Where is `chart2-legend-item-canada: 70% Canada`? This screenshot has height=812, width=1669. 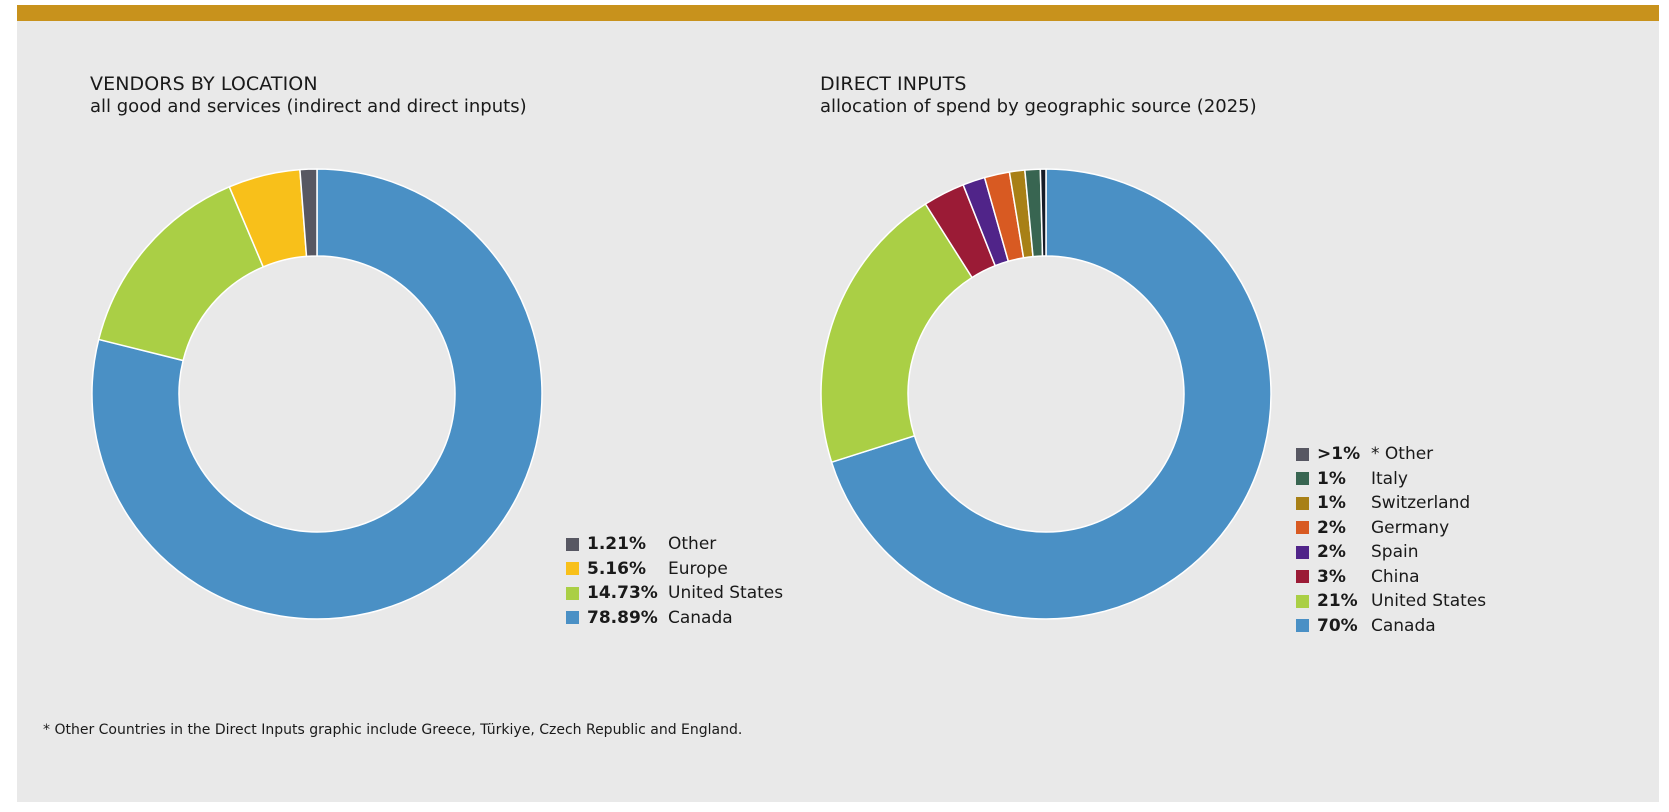 chart2-legend-item-canada: 70% Canada is located at coordinates (1391, 626).